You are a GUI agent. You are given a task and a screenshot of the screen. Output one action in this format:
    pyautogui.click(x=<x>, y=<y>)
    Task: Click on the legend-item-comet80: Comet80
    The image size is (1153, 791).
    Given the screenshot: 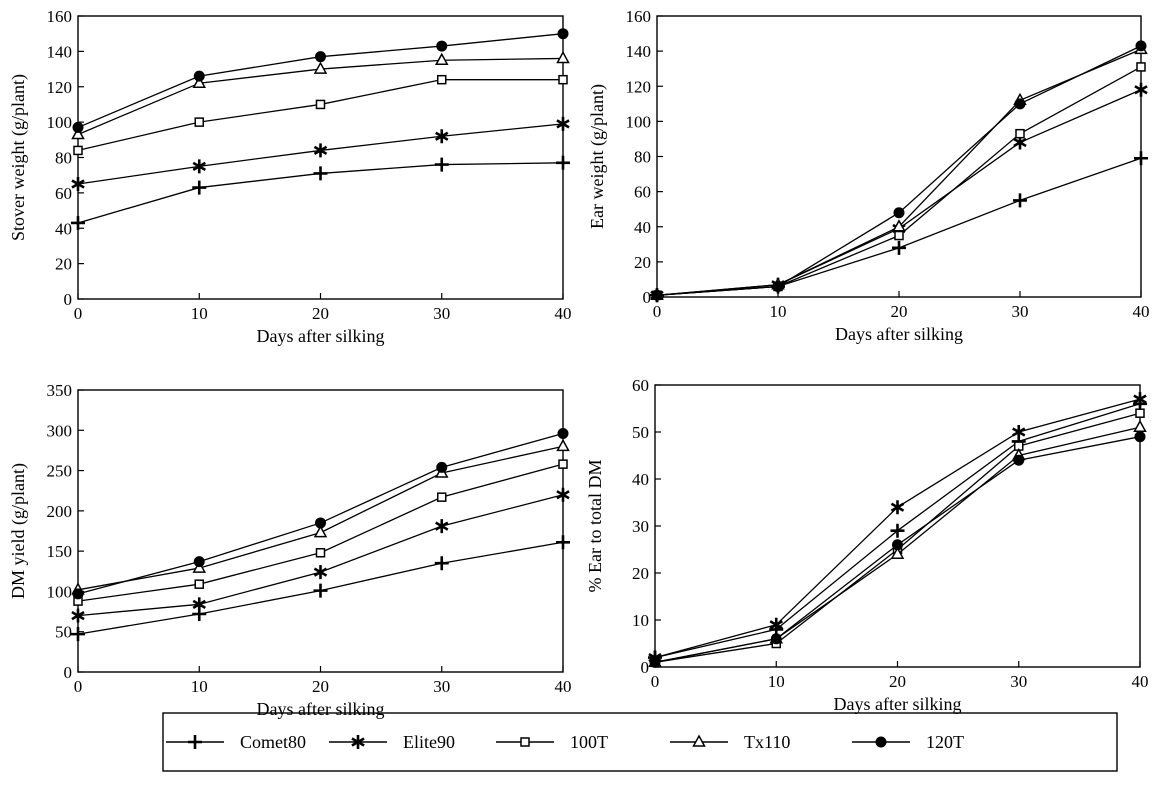 What is the action you would take?
    pyautogui.click(x=236, y=742)
    